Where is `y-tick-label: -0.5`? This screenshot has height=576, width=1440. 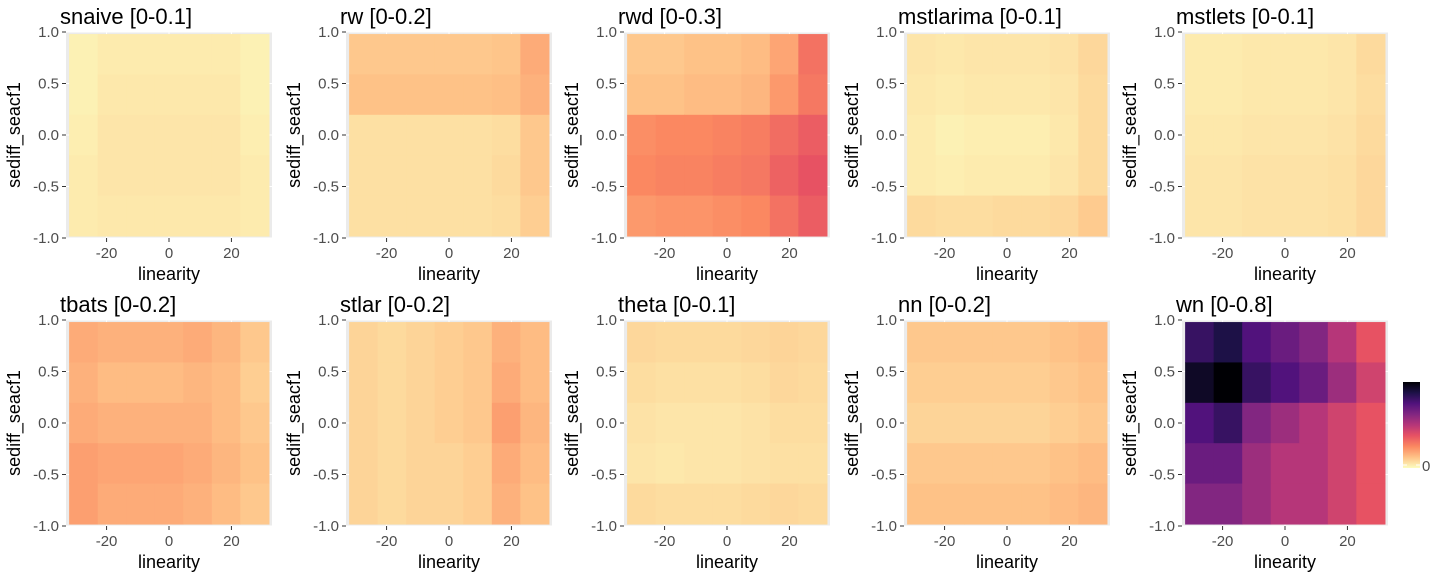 y-tick-label: -0.5 is located at coordinates (326, 475).